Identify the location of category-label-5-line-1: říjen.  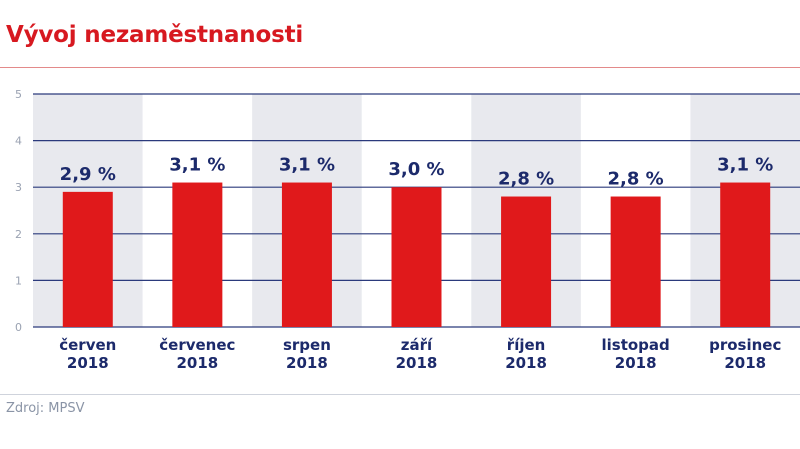
(526, 345).